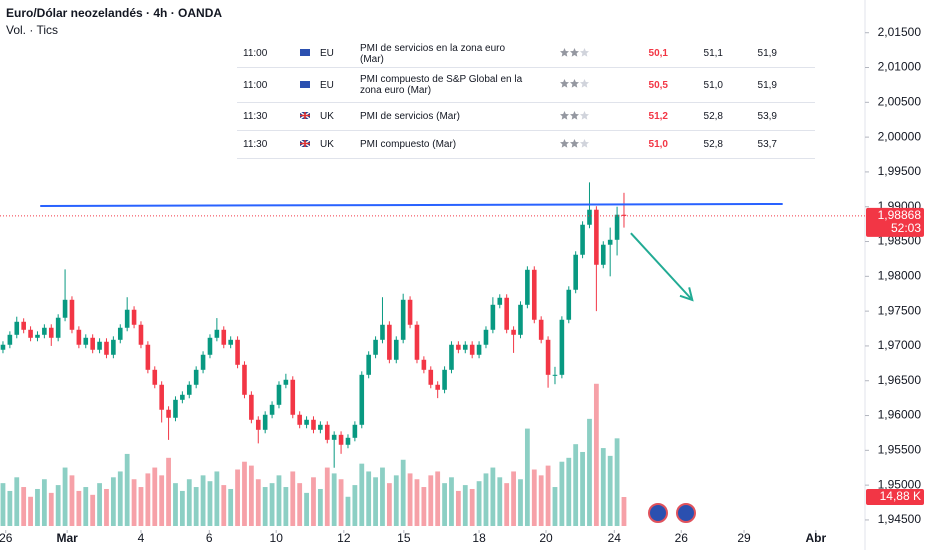  I want to click on trend-line, so click(411, 205).